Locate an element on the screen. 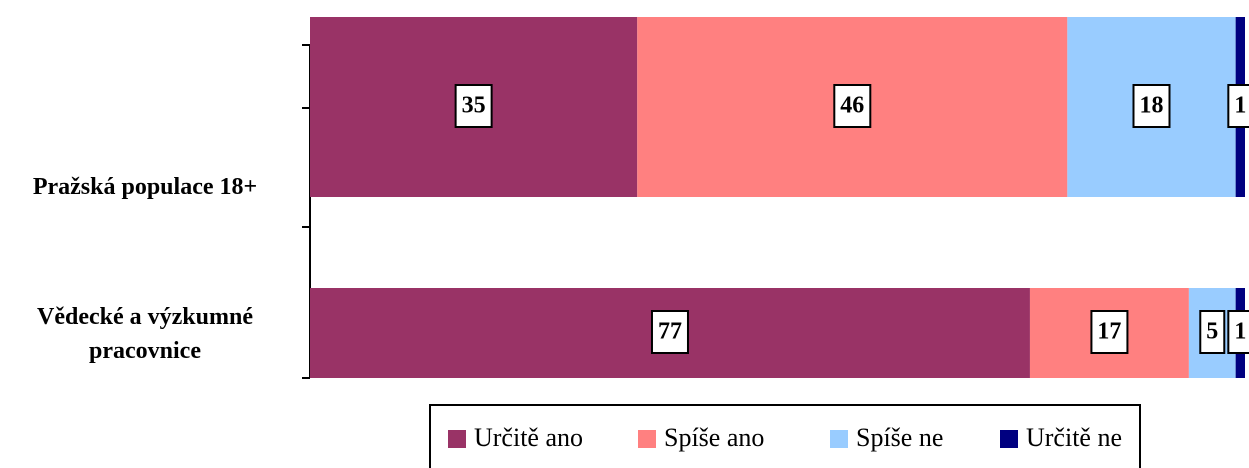  category-label: Pražská populace 18+ is located at coordinates (145, 187).